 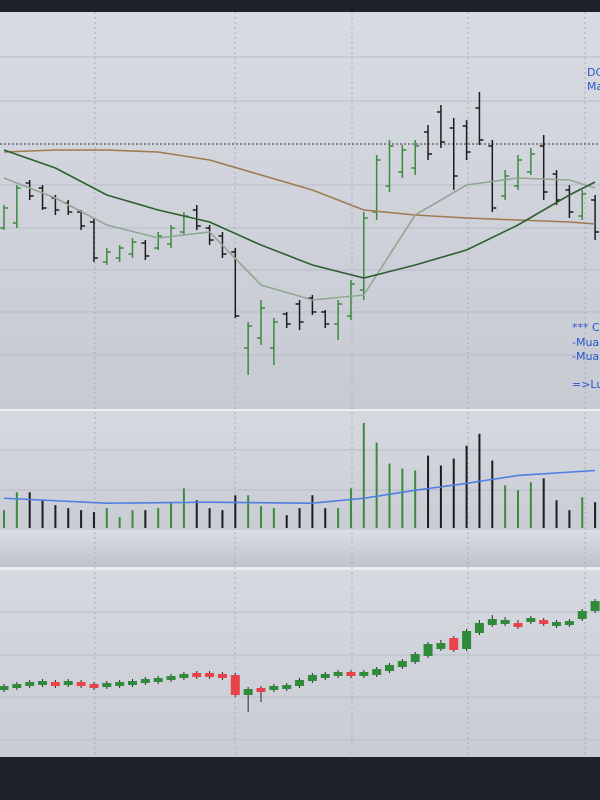 I want to click on volume-band, so click(x=300, y=548).